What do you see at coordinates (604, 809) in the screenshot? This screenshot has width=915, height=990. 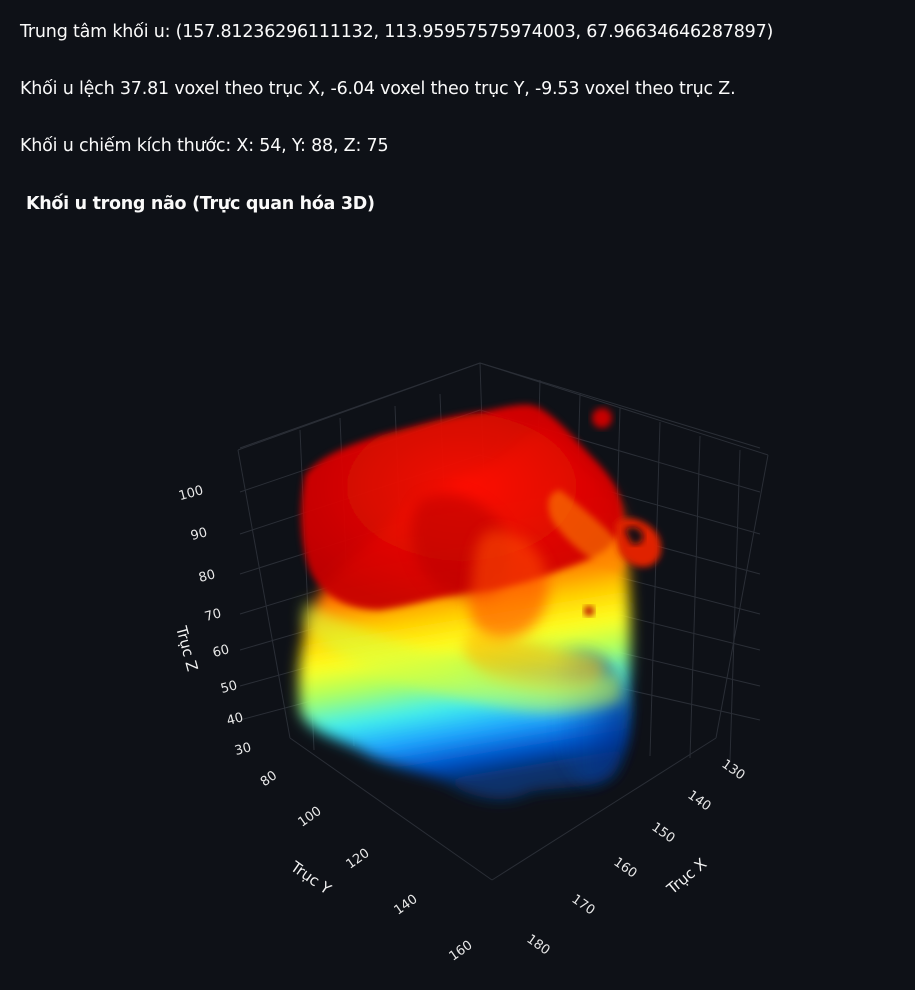 I see `grid-floor-front-right` at bounding box center [604, 809].